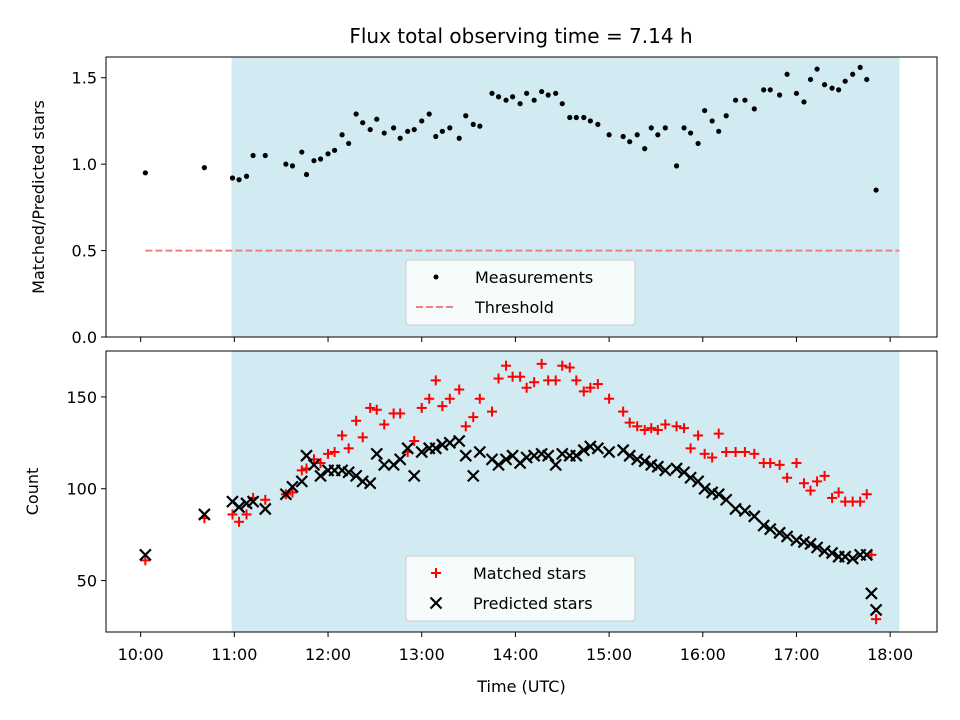 The image size is (960, 720). What do you see at coordinates (81, 489) in the screenshot?
I see `y-tick-label: 100` at bounding box center [81, 489].